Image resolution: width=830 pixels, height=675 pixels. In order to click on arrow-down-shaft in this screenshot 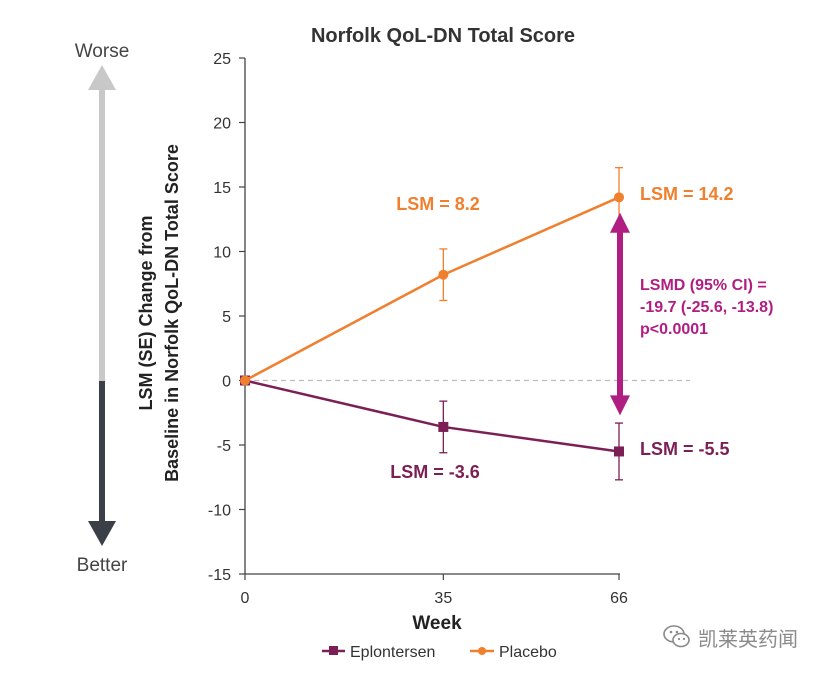, I will do `click(102, 452)`.